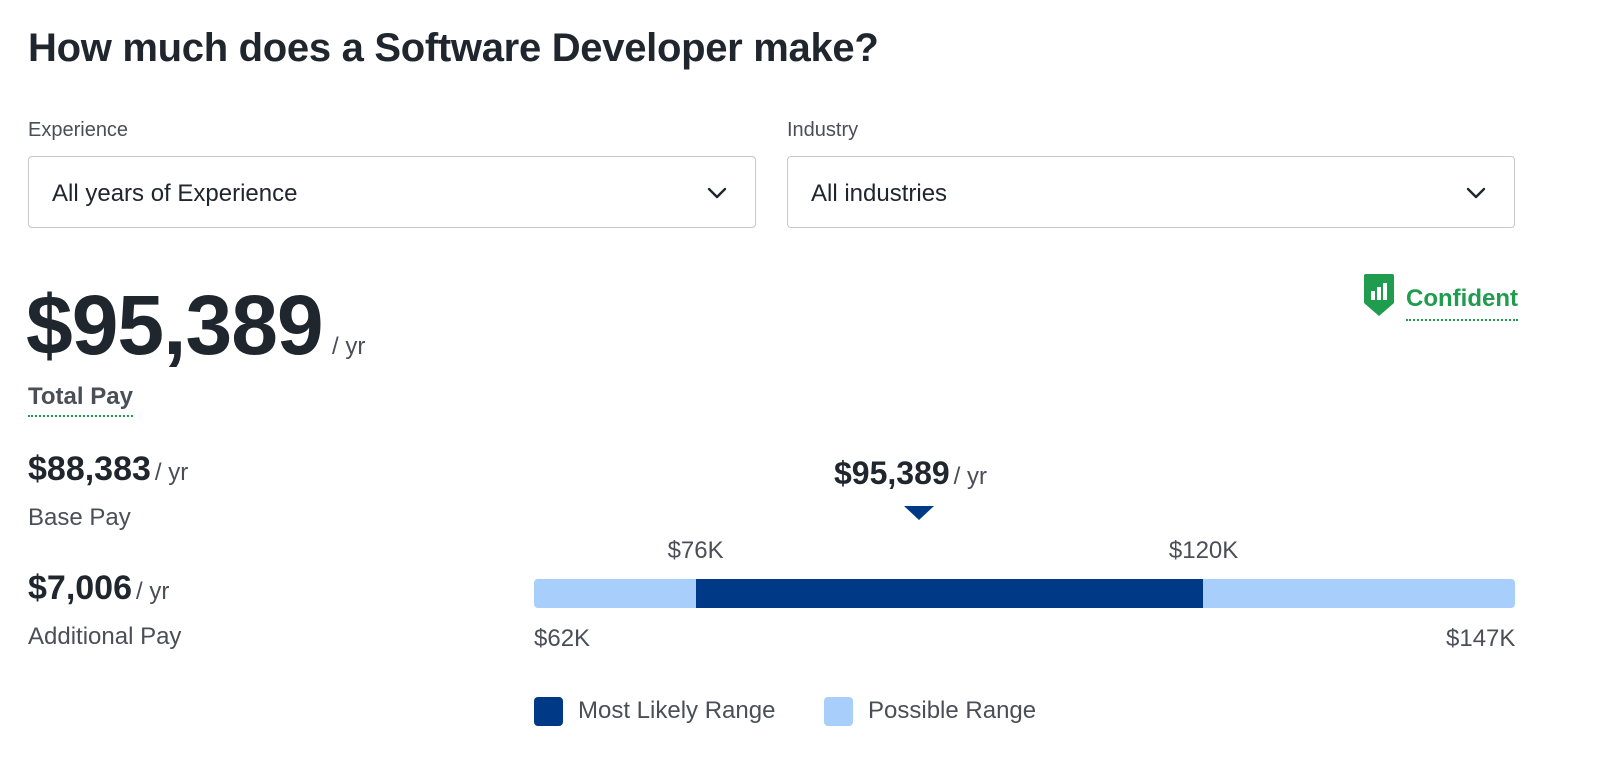 The height and width of the screenshot is (761, 1600). Describe the element at coordinates (949, 593) in the screenshot. I see `likely-range-bar` at that location.